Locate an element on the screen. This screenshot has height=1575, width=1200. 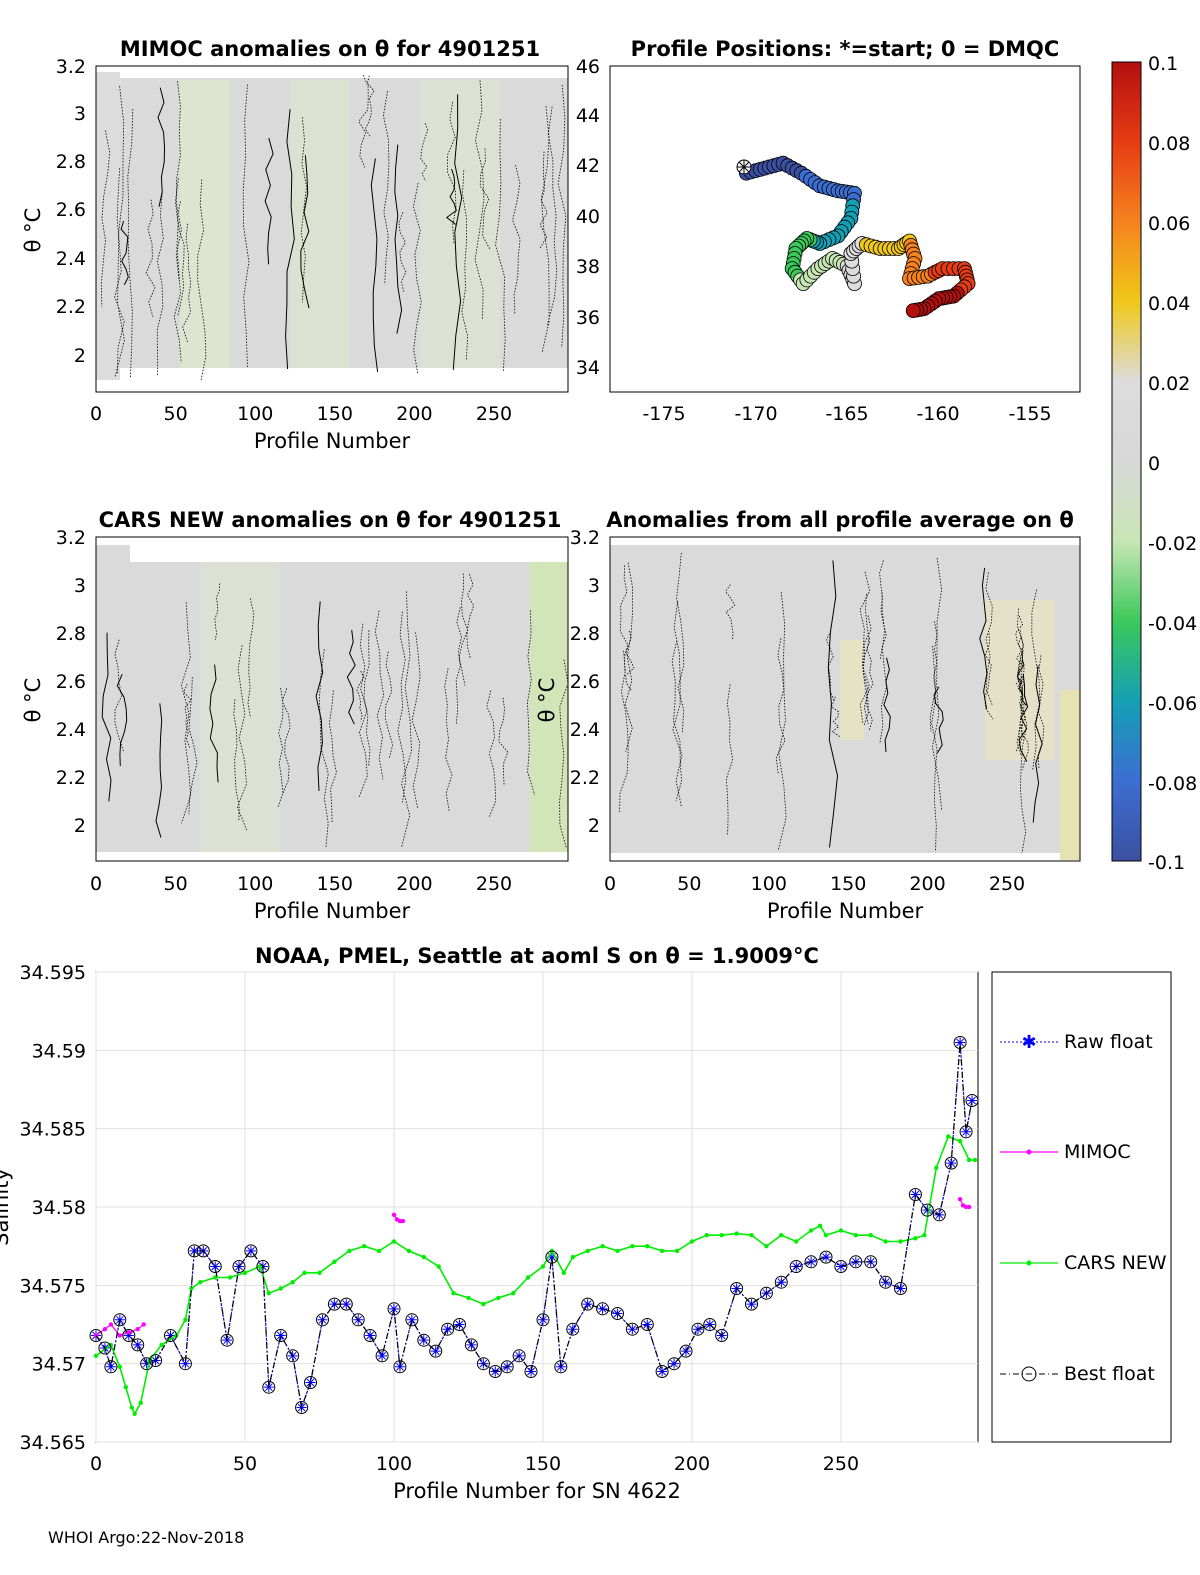
x-tick: 100 is located at coordinates (255, 414).